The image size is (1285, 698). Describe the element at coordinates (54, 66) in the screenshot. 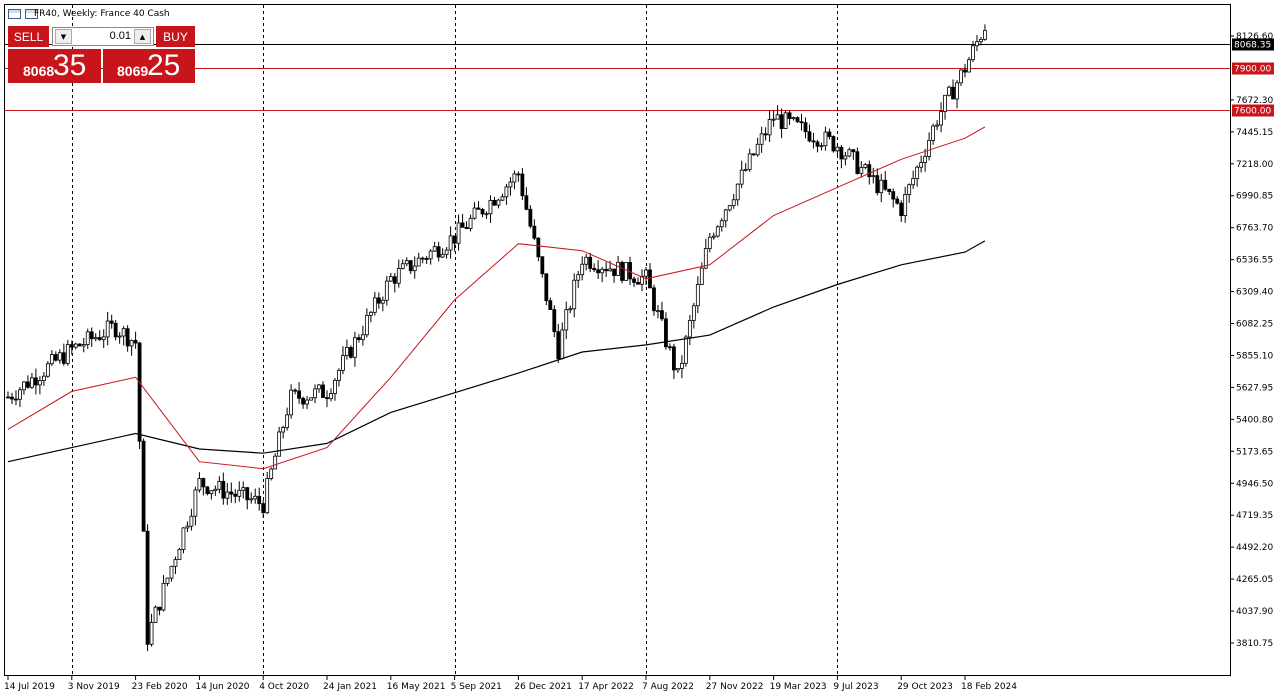

I see `sell-price-box: 8068 35` at that location.